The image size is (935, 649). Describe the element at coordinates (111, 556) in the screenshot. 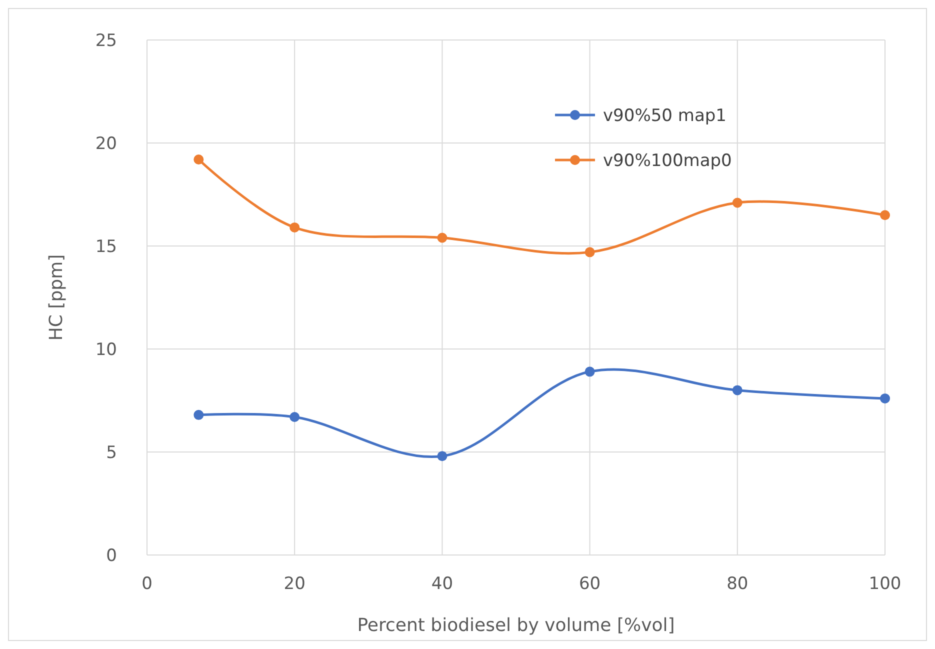

I see `y-tick-label: 0` at that location.